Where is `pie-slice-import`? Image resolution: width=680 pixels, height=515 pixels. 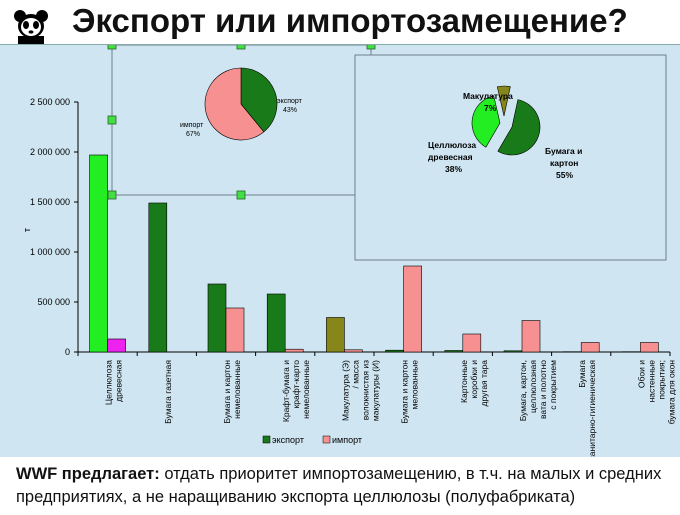
pie-slice-import is located at coordinates (234, 104).